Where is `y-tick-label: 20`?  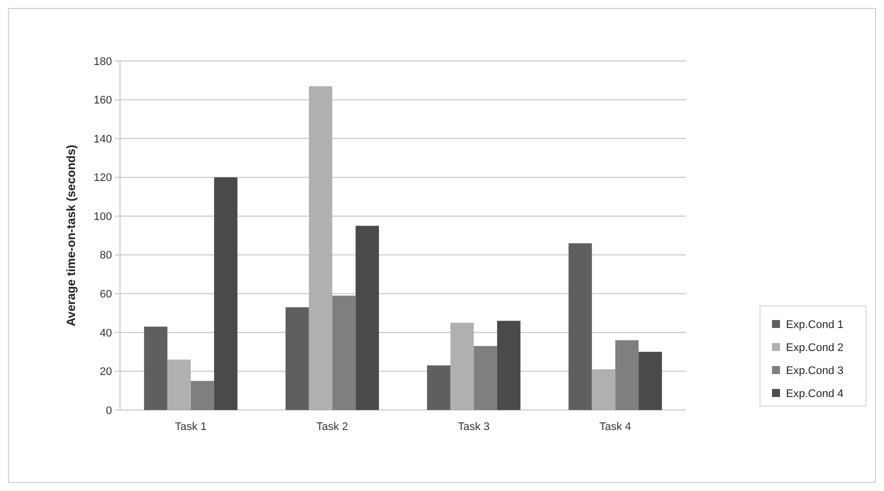 y-tick-label: 20 is located at coordinates (106, 372).